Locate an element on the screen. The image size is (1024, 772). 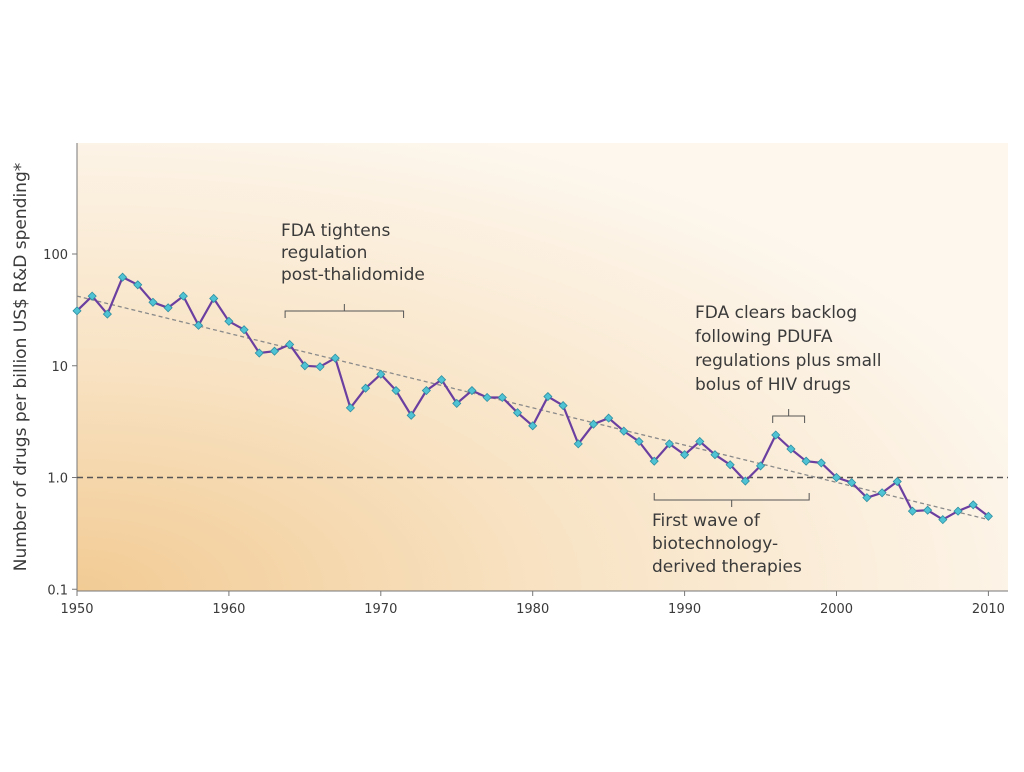
x-tick-label: 2010 is located at coordinates (988, 609).